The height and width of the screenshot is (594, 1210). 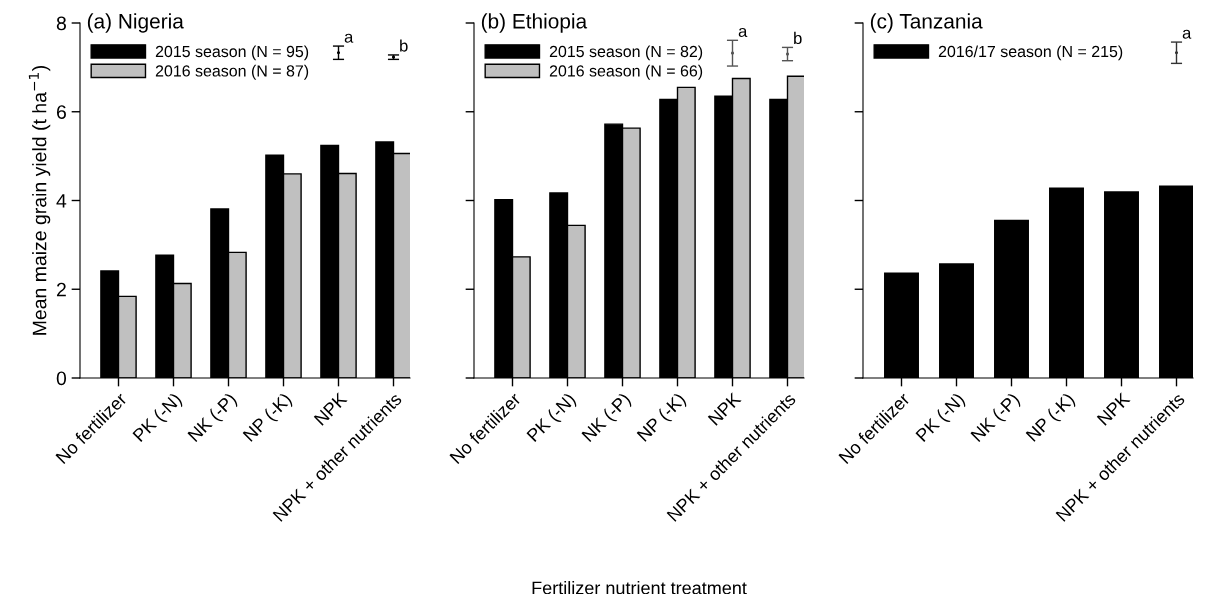 What do you see at coordinates (135, 23) in the screenshot?
I see `chart-title: (a) Nigeria` at bounding box center [135, 23].